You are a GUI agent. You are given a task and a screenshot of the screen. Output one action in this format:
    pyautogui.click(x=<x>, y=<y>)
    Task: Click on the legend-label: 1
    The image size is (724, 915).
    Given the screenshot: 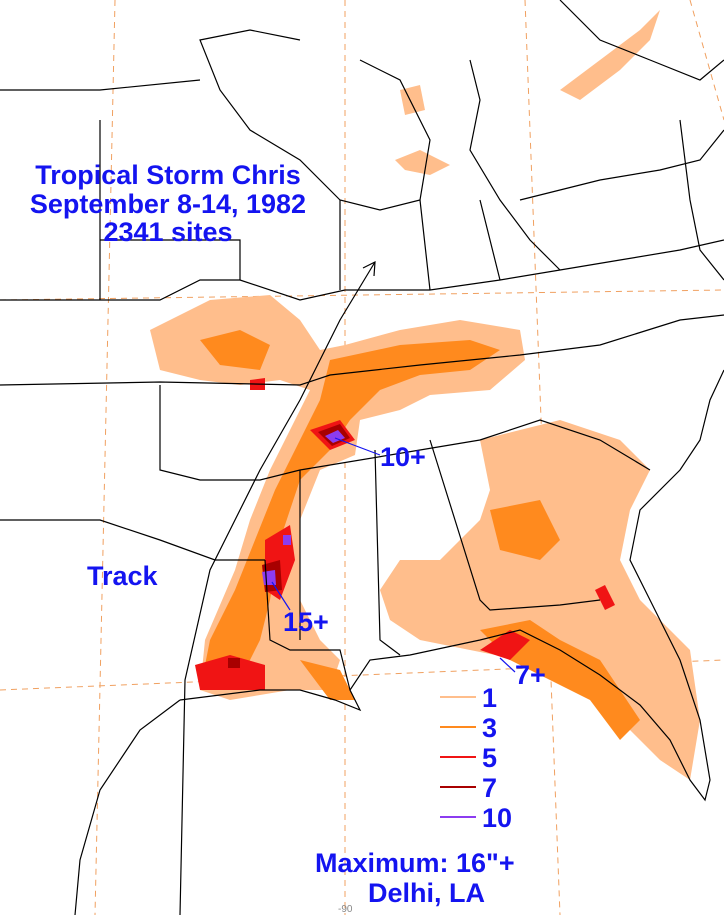 What is the action you would take?
    pyautogui.click(x=489, y=698)
    